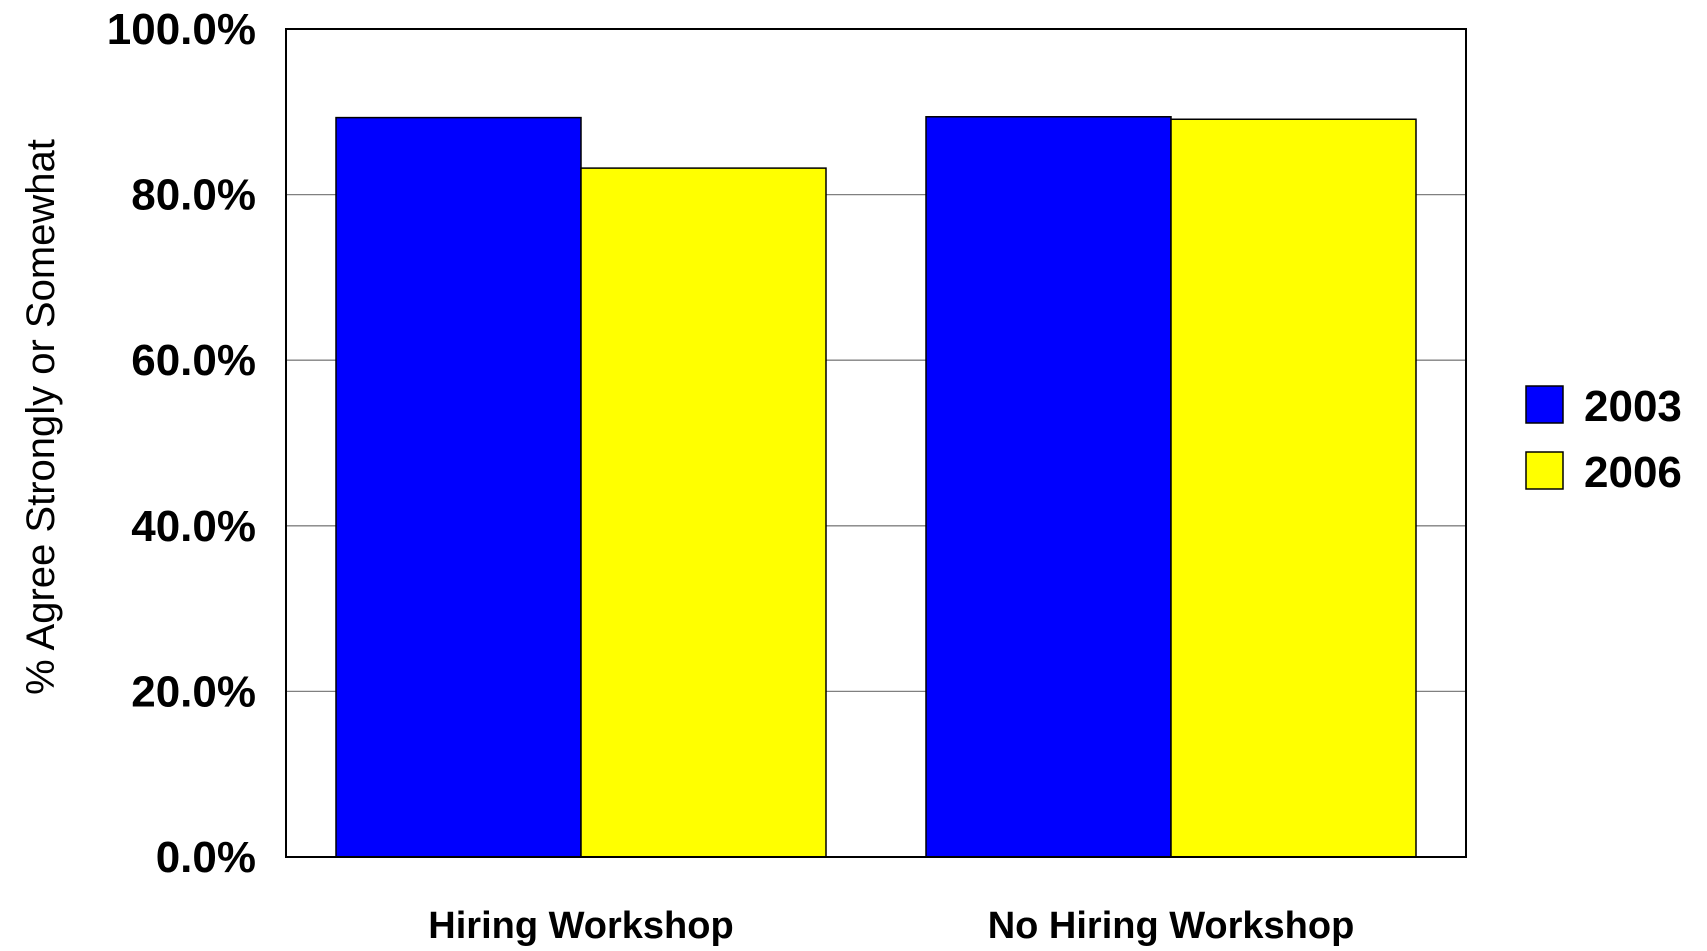  Describe the element at coordinates (181, 29) in the screenshot. I see `y-tick-label: 100.0%` at that location.